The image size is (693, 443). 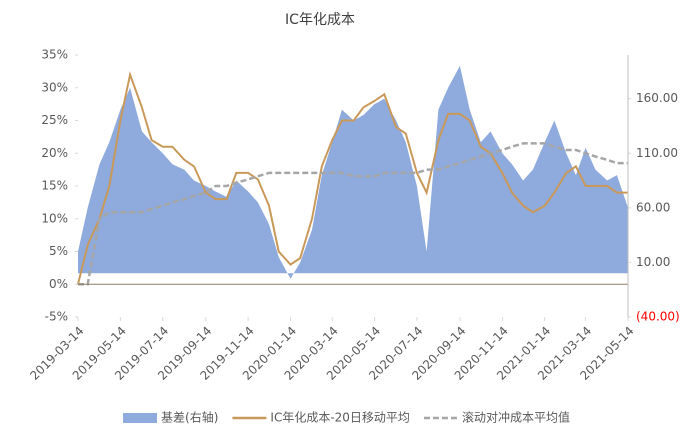 I want to click on y-tick-label: -5%, so click(x=56, y=317).